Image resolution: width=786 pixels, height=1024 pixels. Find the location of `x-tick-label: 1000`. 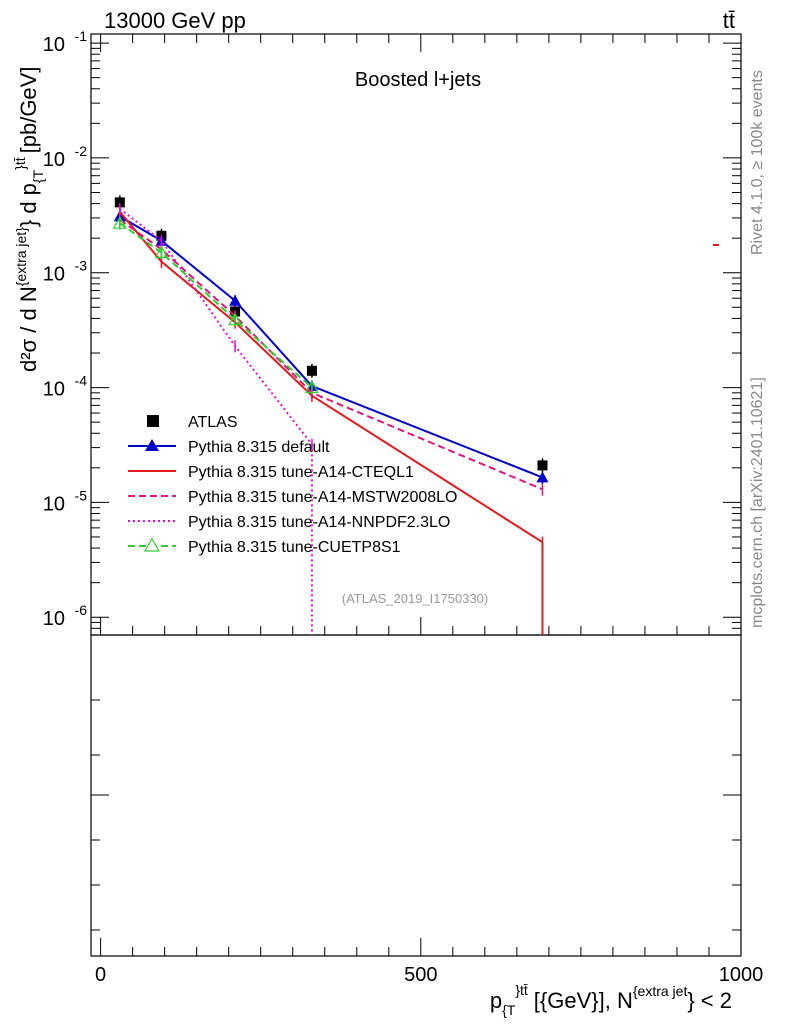

x-tick-label: 1000 is located at coordinates (741, 975).